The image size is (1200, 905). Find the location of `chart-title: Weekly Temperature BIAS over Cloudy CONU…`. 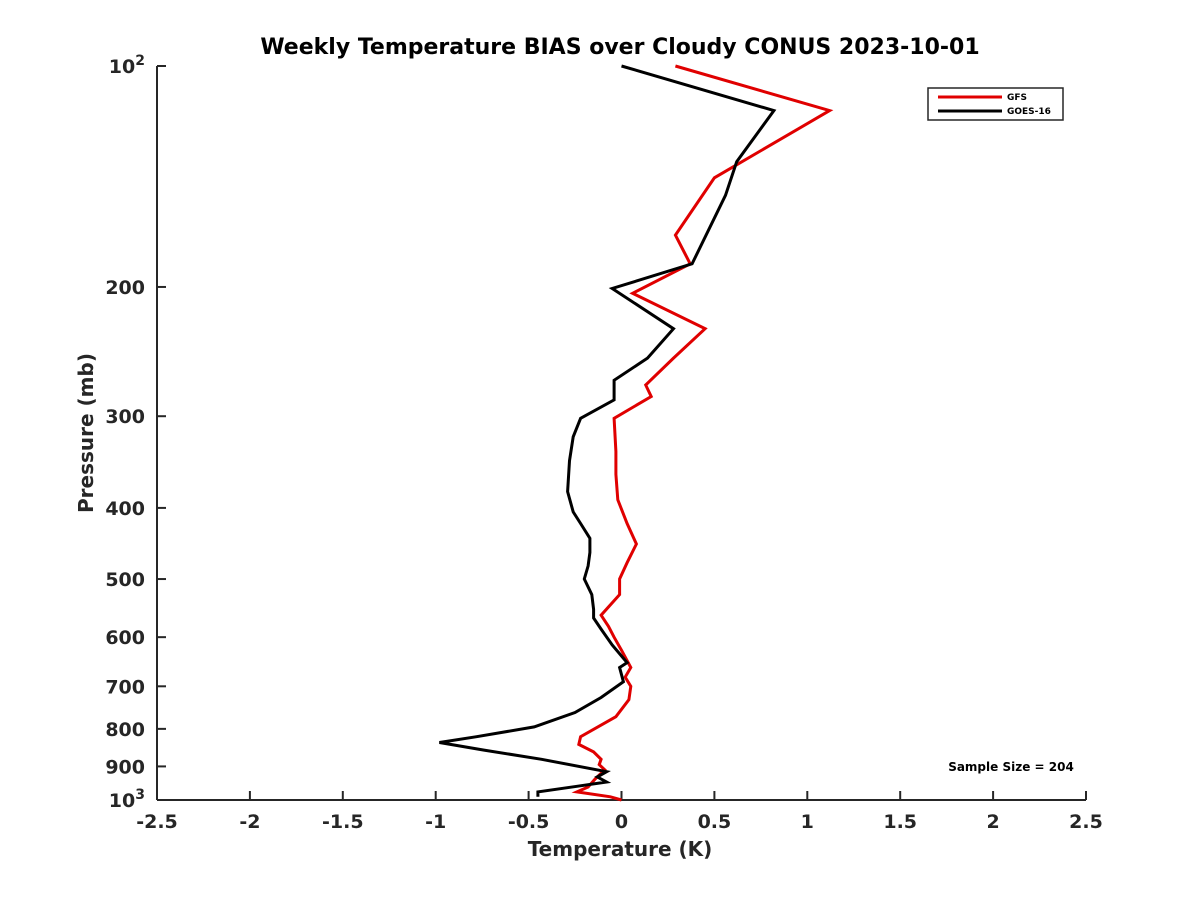

chart-title: Weekly Temperature BIAS over Cloudy CONU… is located at coordinates (619, 47).